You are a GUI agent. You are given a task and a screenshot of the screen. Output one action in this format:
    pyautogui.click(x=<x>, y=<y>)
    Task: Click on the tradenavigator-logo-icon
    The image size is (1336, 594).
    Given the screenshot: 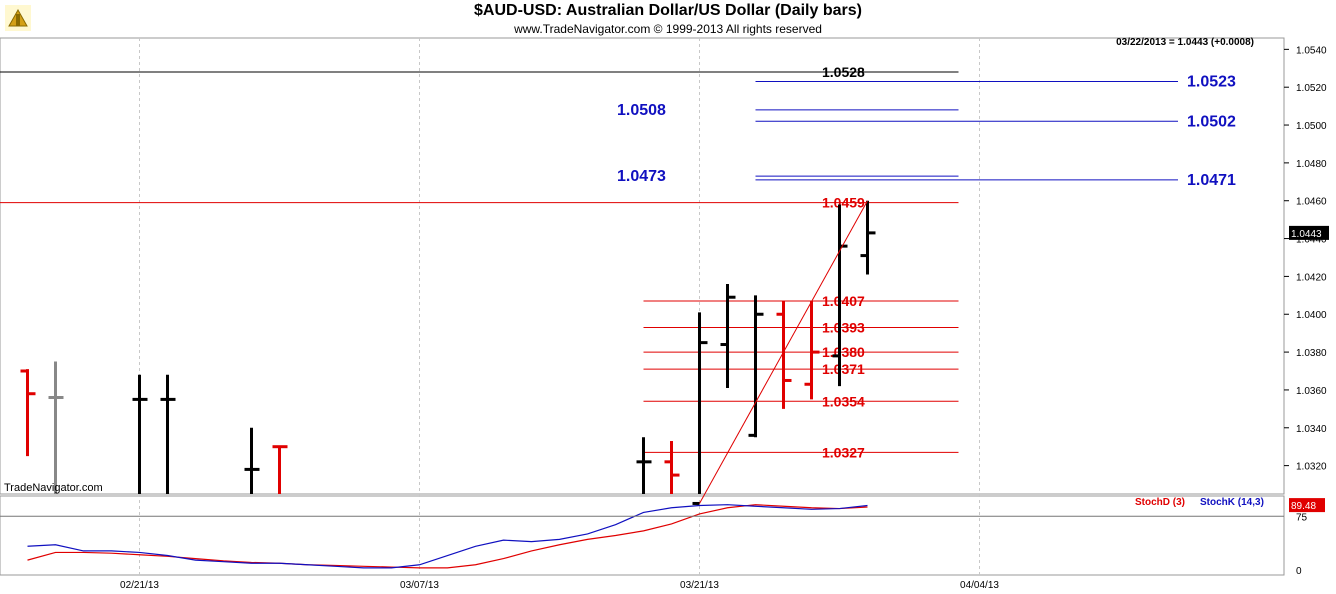 What is the action you would take?
    pyautogui.click(x=18, y=18)
    